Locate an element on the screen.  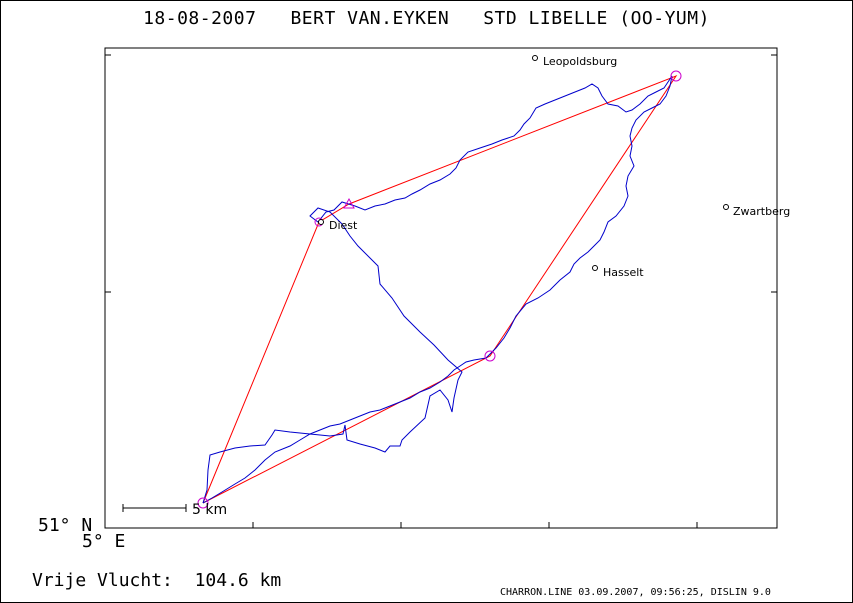
town-label-leopoldsburg: Leopoldsburg is located at coordinates (580, 61).